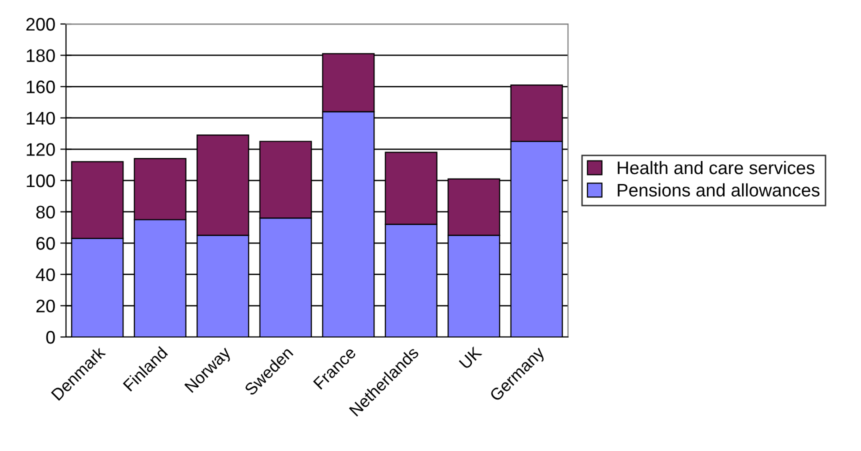 This screenshot has width=861, height=451. I want to click on y-tick-label: 100, so click(40, 181).